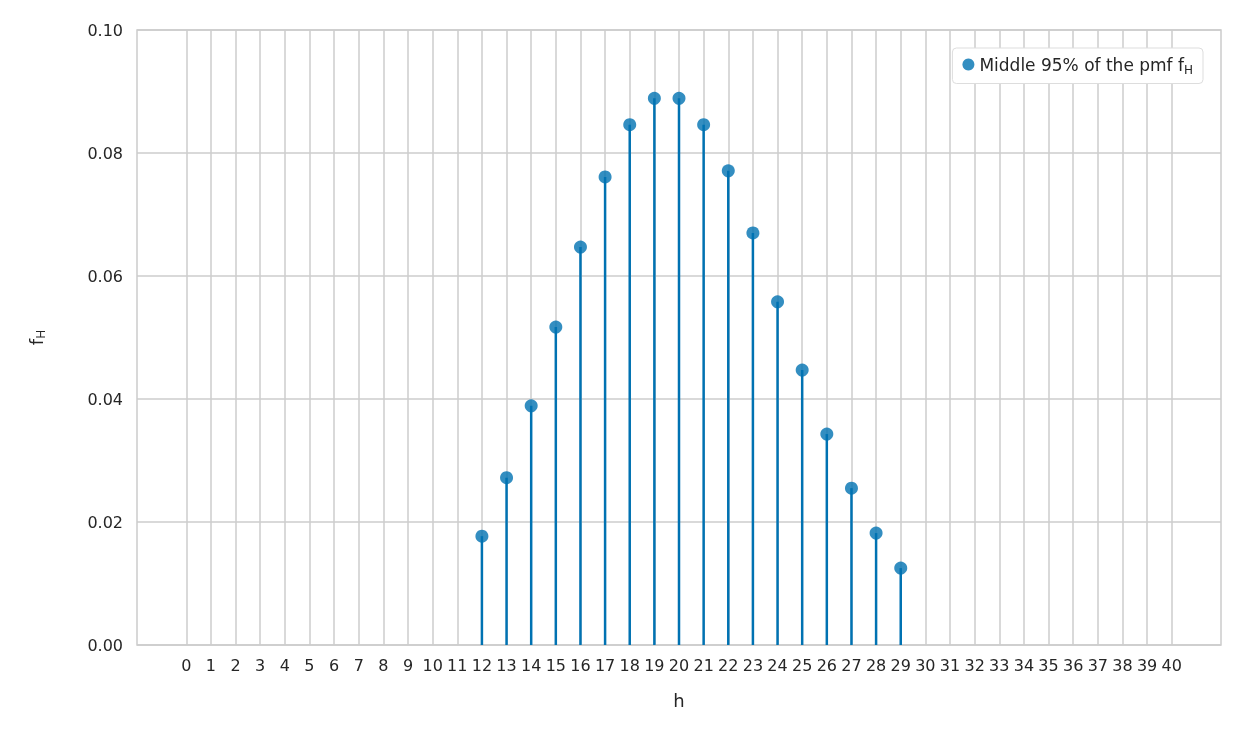 This screenshot has height=749, width=1241. I want to click on x-tick-label: 23, so click(753, 665).